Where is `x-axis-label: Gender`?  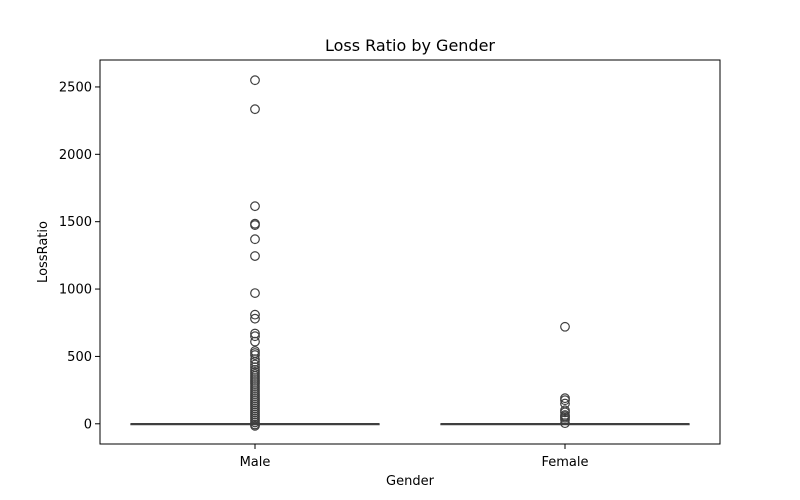 x-axis-label: Gender is located at coordinates (410, 481).